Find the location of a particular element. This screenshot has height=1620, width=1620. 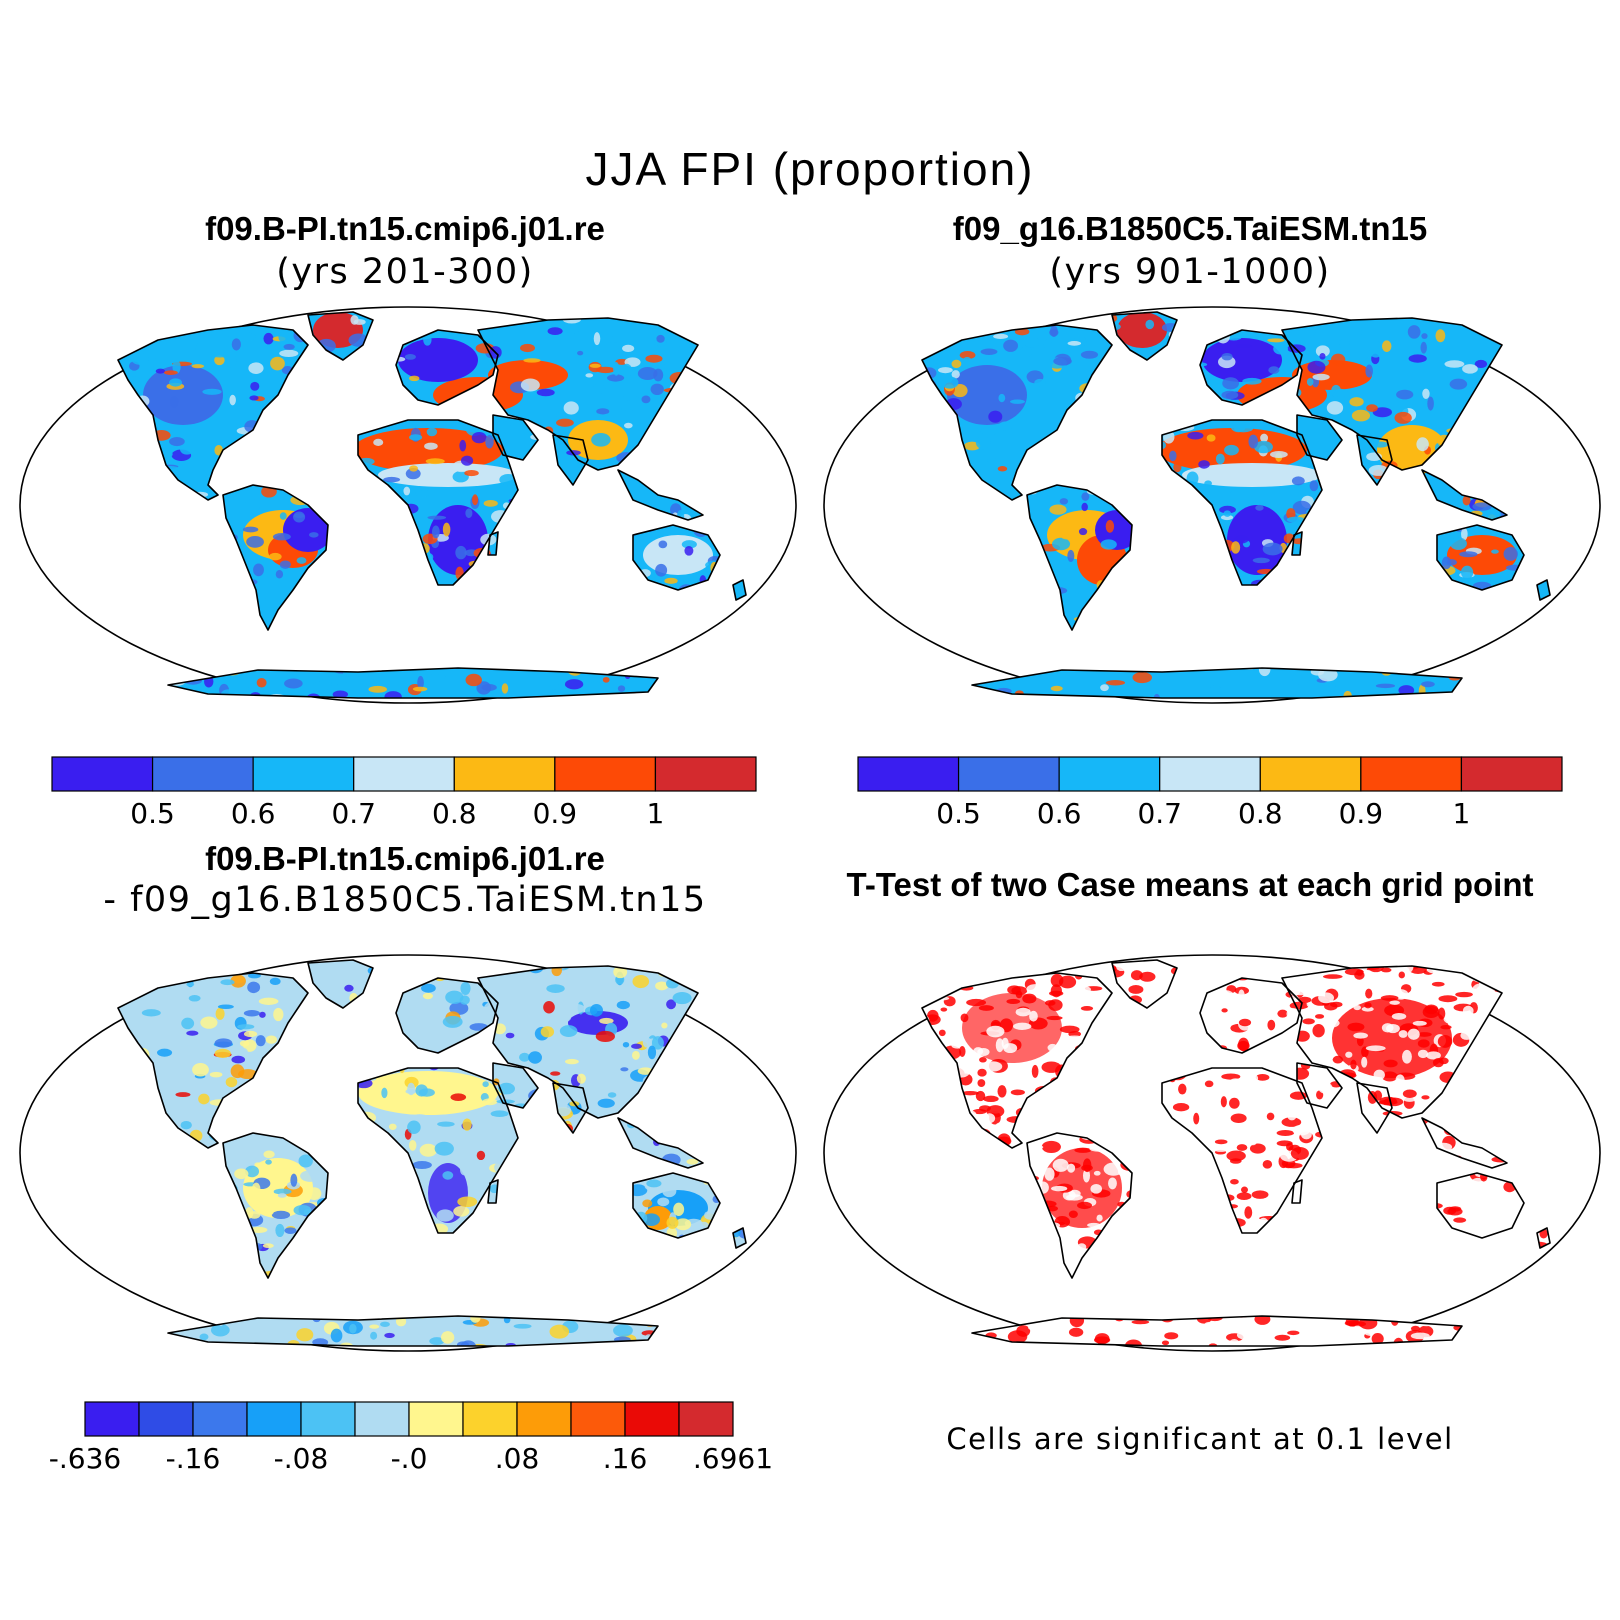

panel-1-subtitle: (yrs 201-300) is located at coordinates (405, 272).